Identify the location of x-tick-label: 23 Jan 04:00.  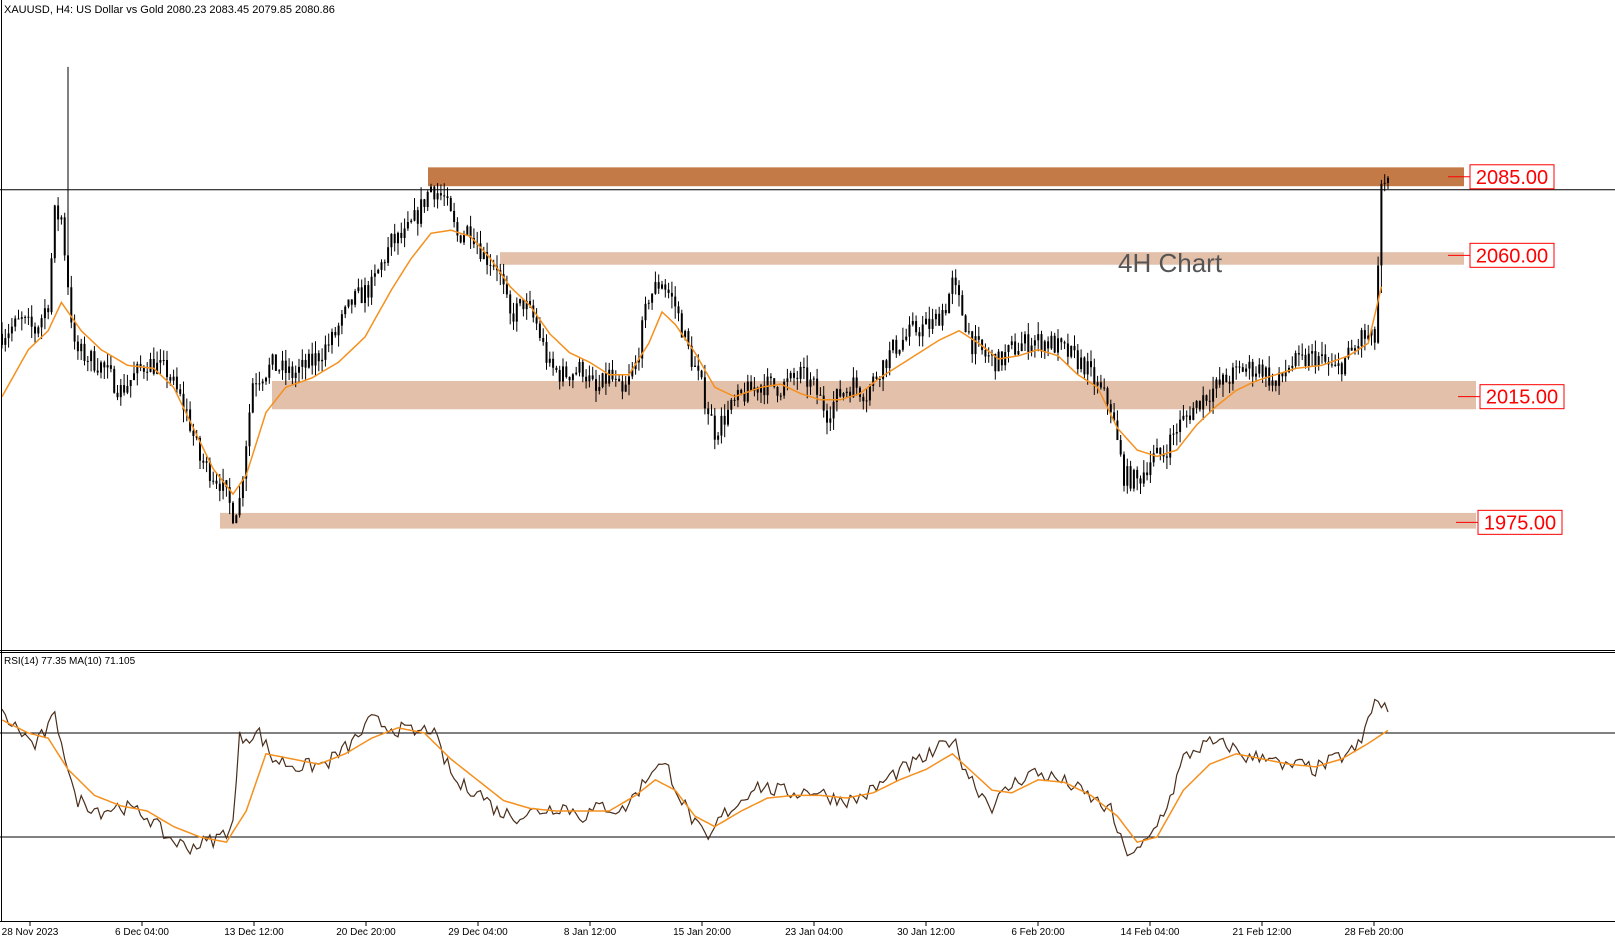
(814, 932).